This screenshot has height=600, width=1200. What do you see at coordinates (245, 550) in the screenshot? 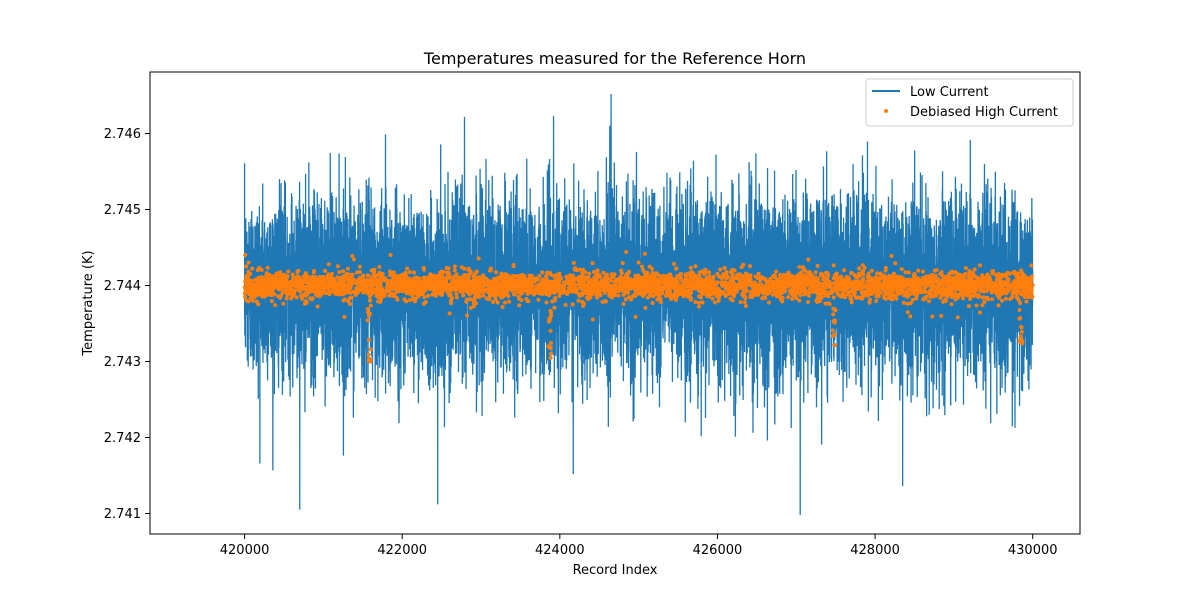
I see `x-tick-label: 420000` at bounding box center [245, 550].